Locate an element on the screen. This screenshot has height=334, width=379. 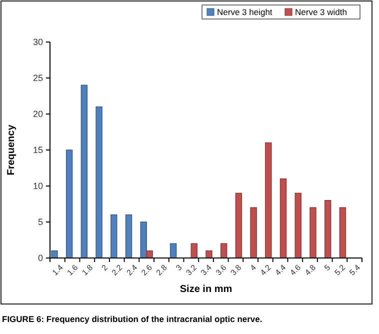
y-tick-label: 20 is located at coordinates (37, 114).